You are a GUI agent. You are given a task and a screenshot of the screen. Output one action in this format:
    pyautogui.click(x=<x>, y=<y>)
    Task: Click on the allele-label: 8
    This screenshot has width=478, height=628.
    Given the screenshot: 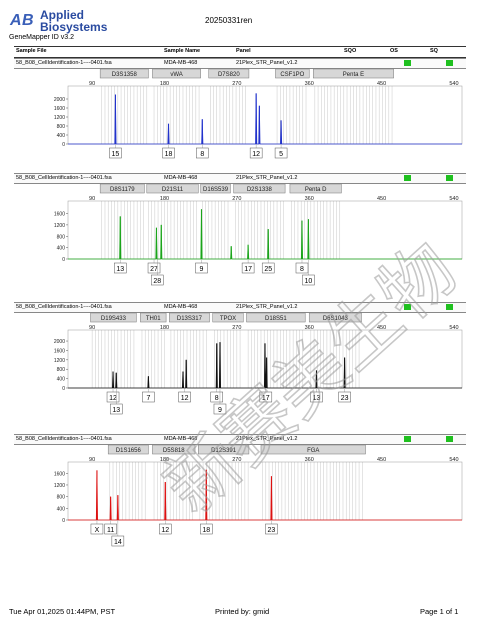 What is the action you would take?
    pyautogui.click(x=202, y=154)
    